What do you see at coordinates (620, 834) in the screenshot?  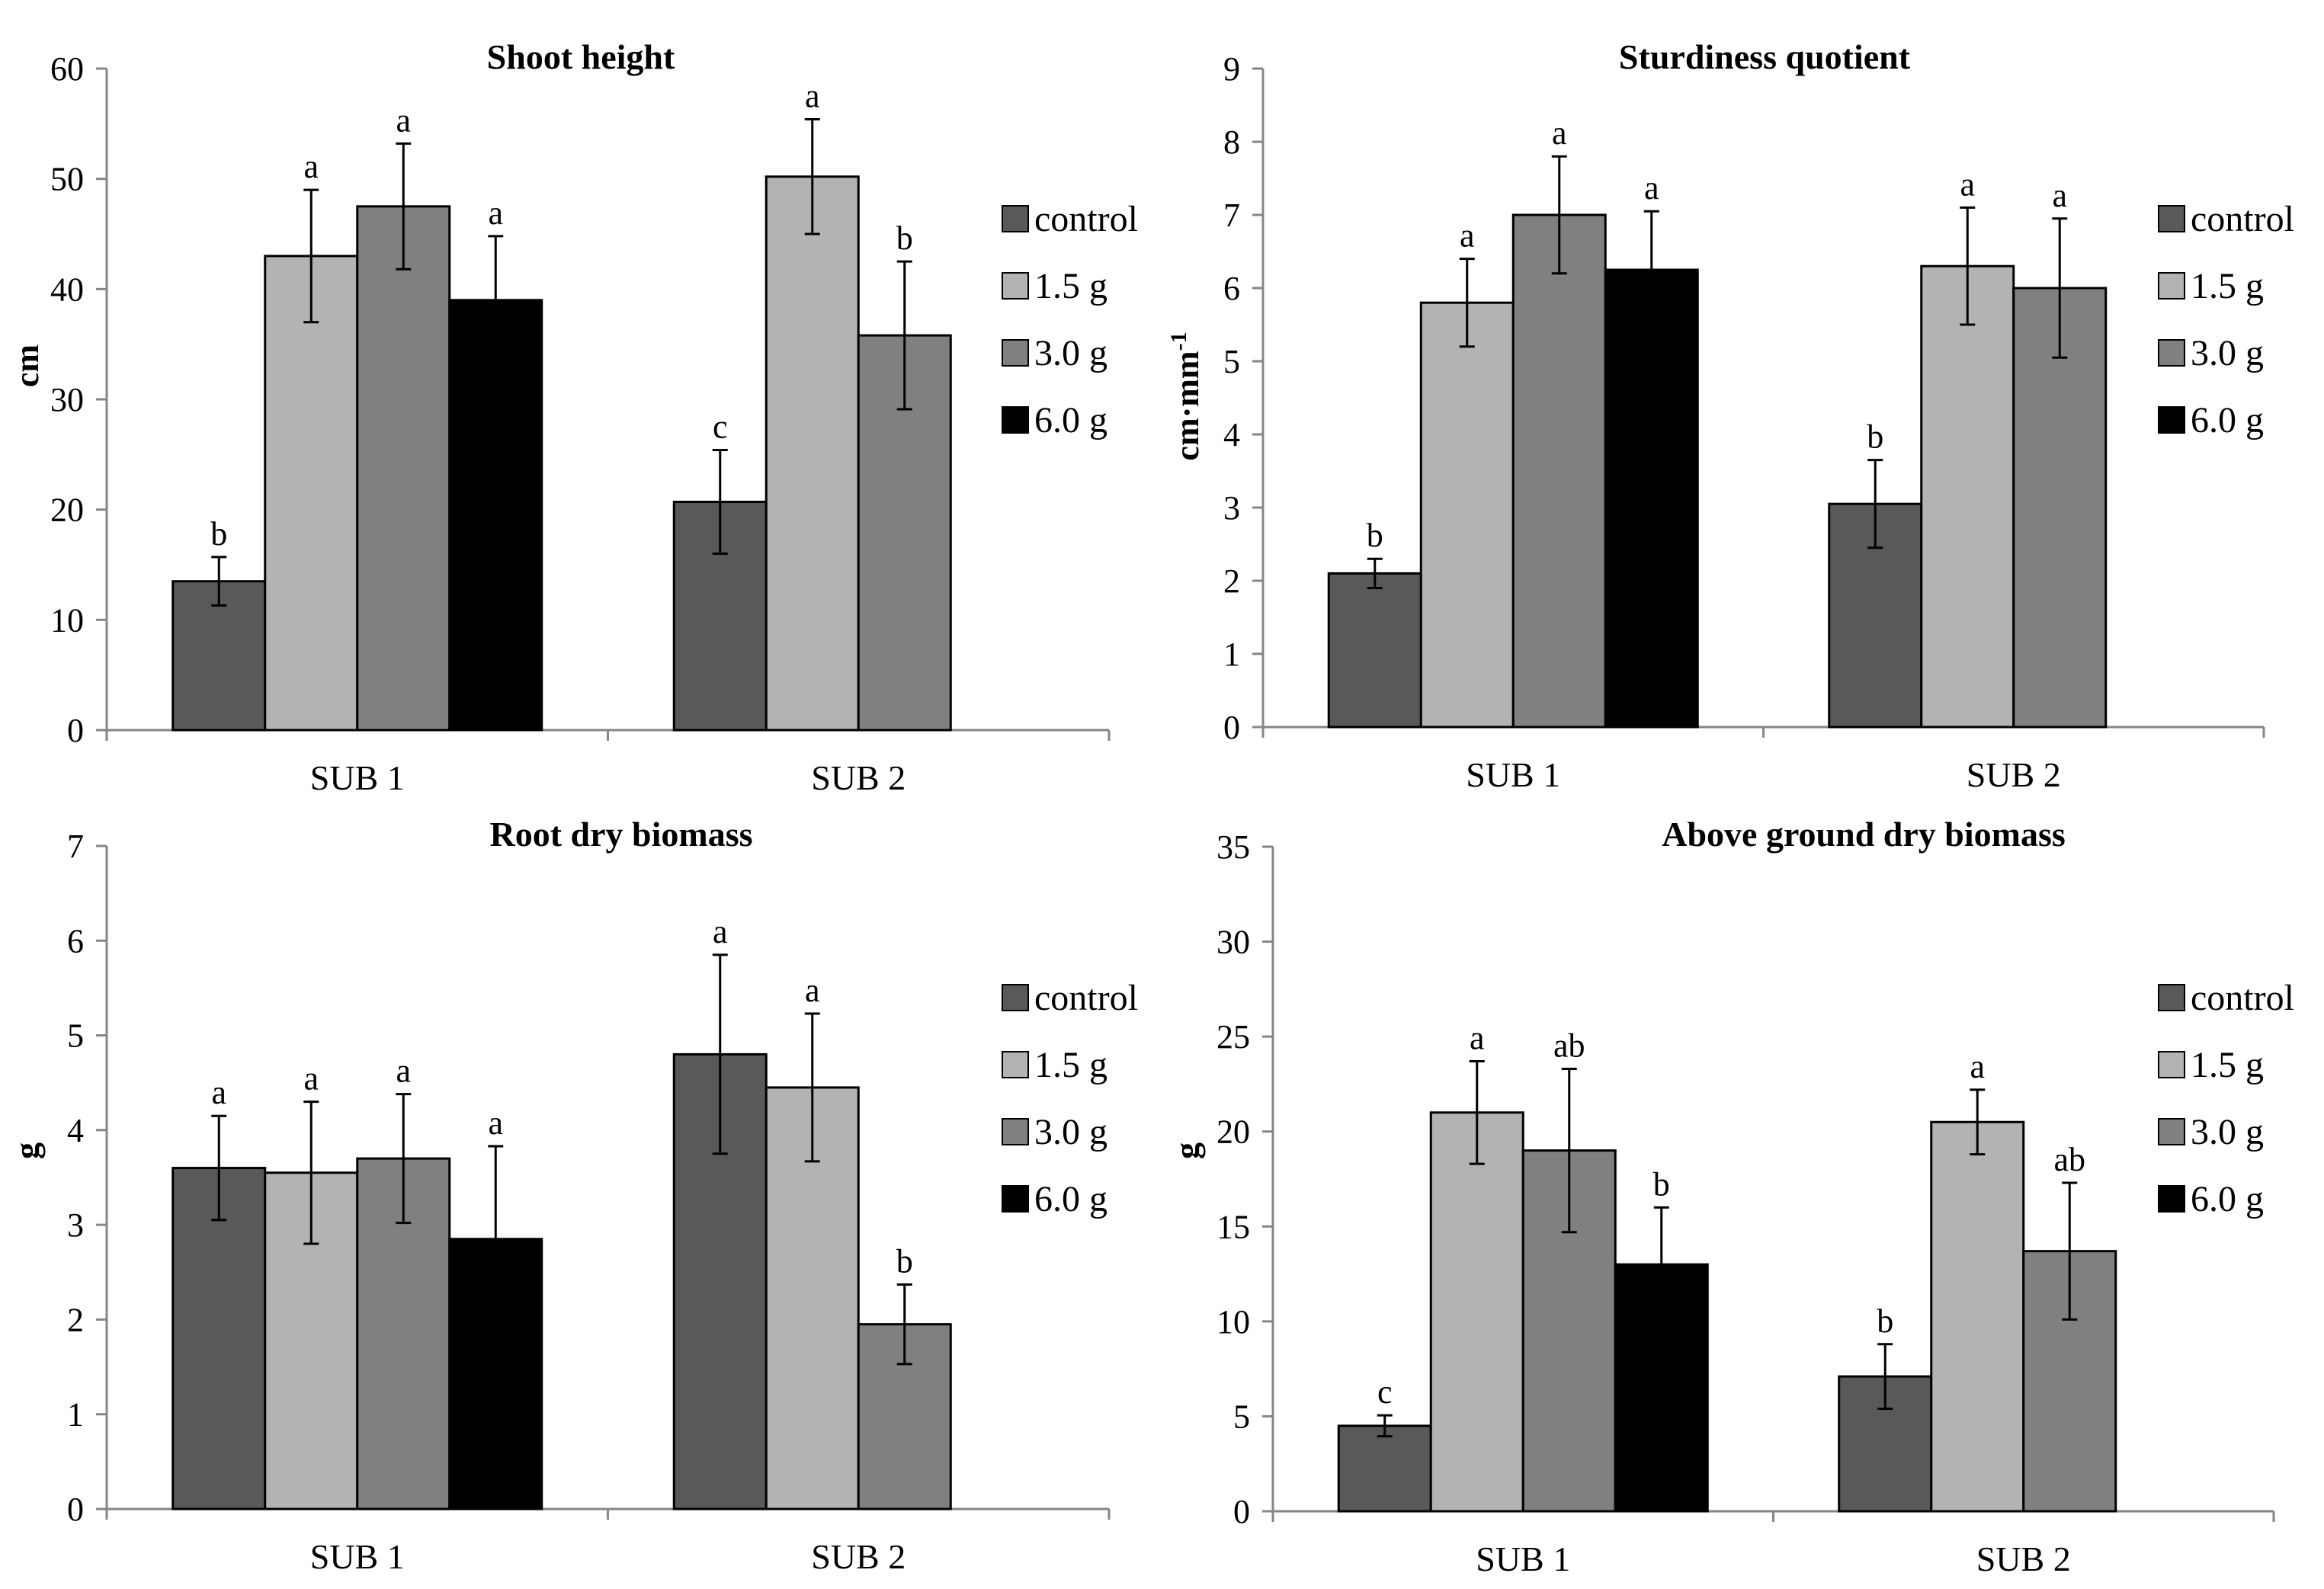 I see `chart-title: Root dry biomass` at bounding box center [620, 834].